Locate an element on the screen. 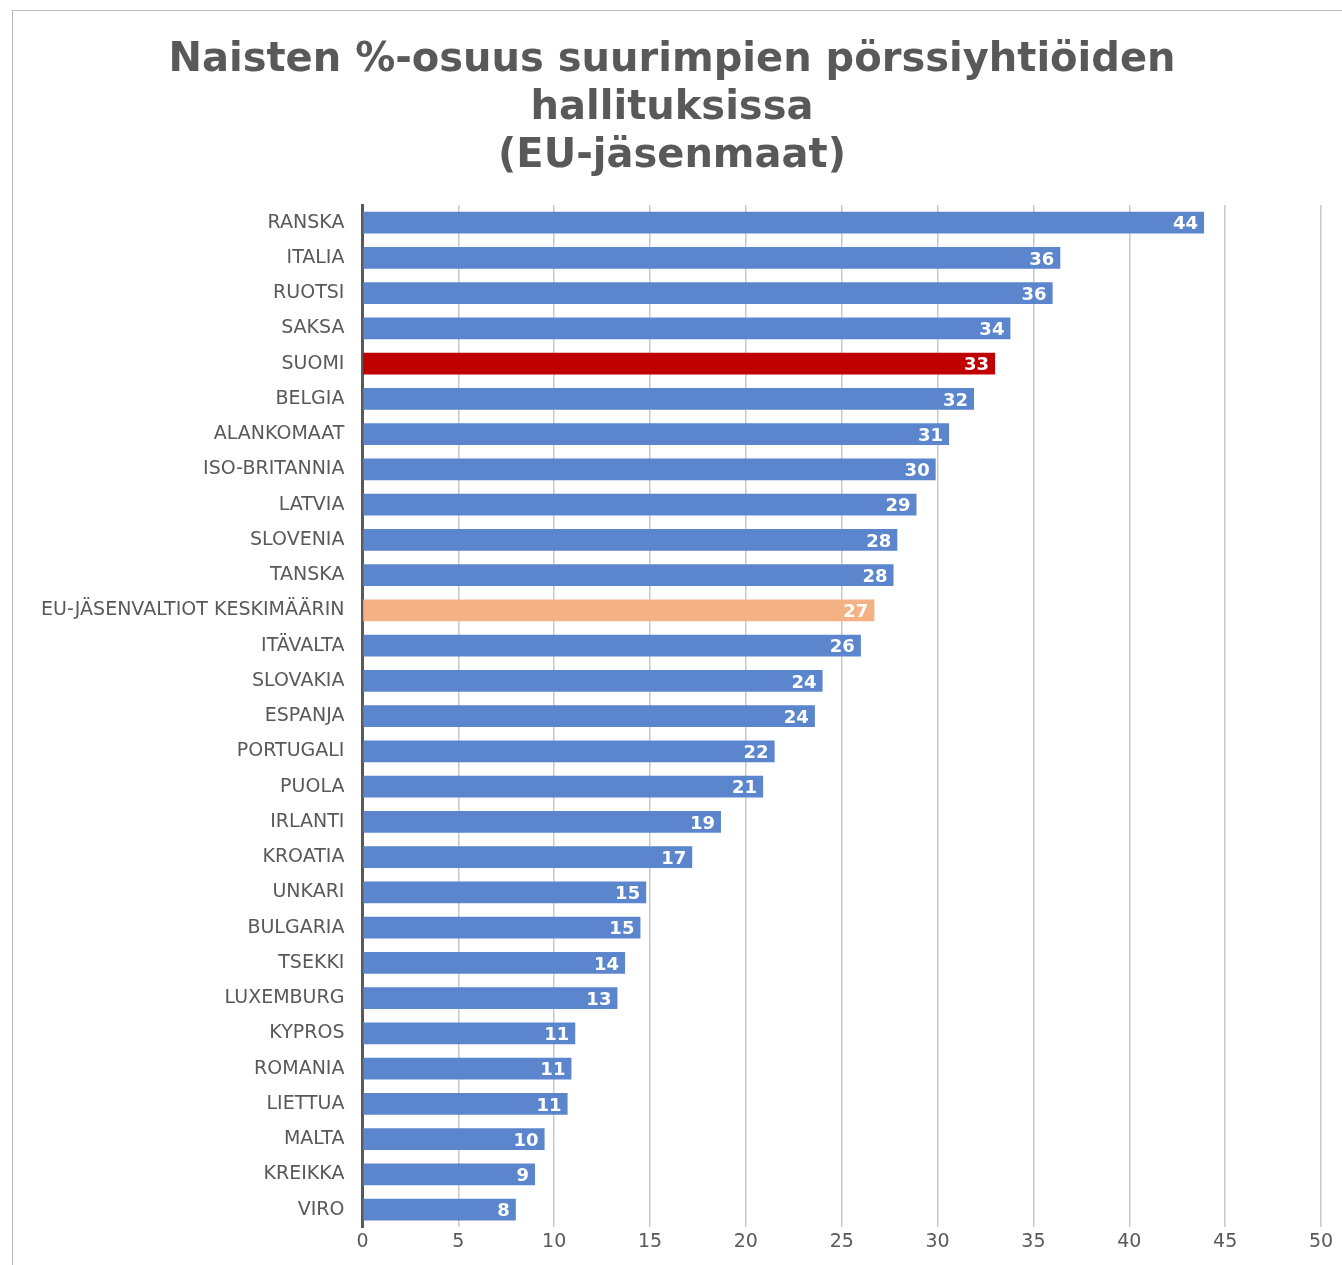 Image resolution: width=1342 pixels, height=1265 pixels. data-label: 13 is located at coordinates (599, 998).